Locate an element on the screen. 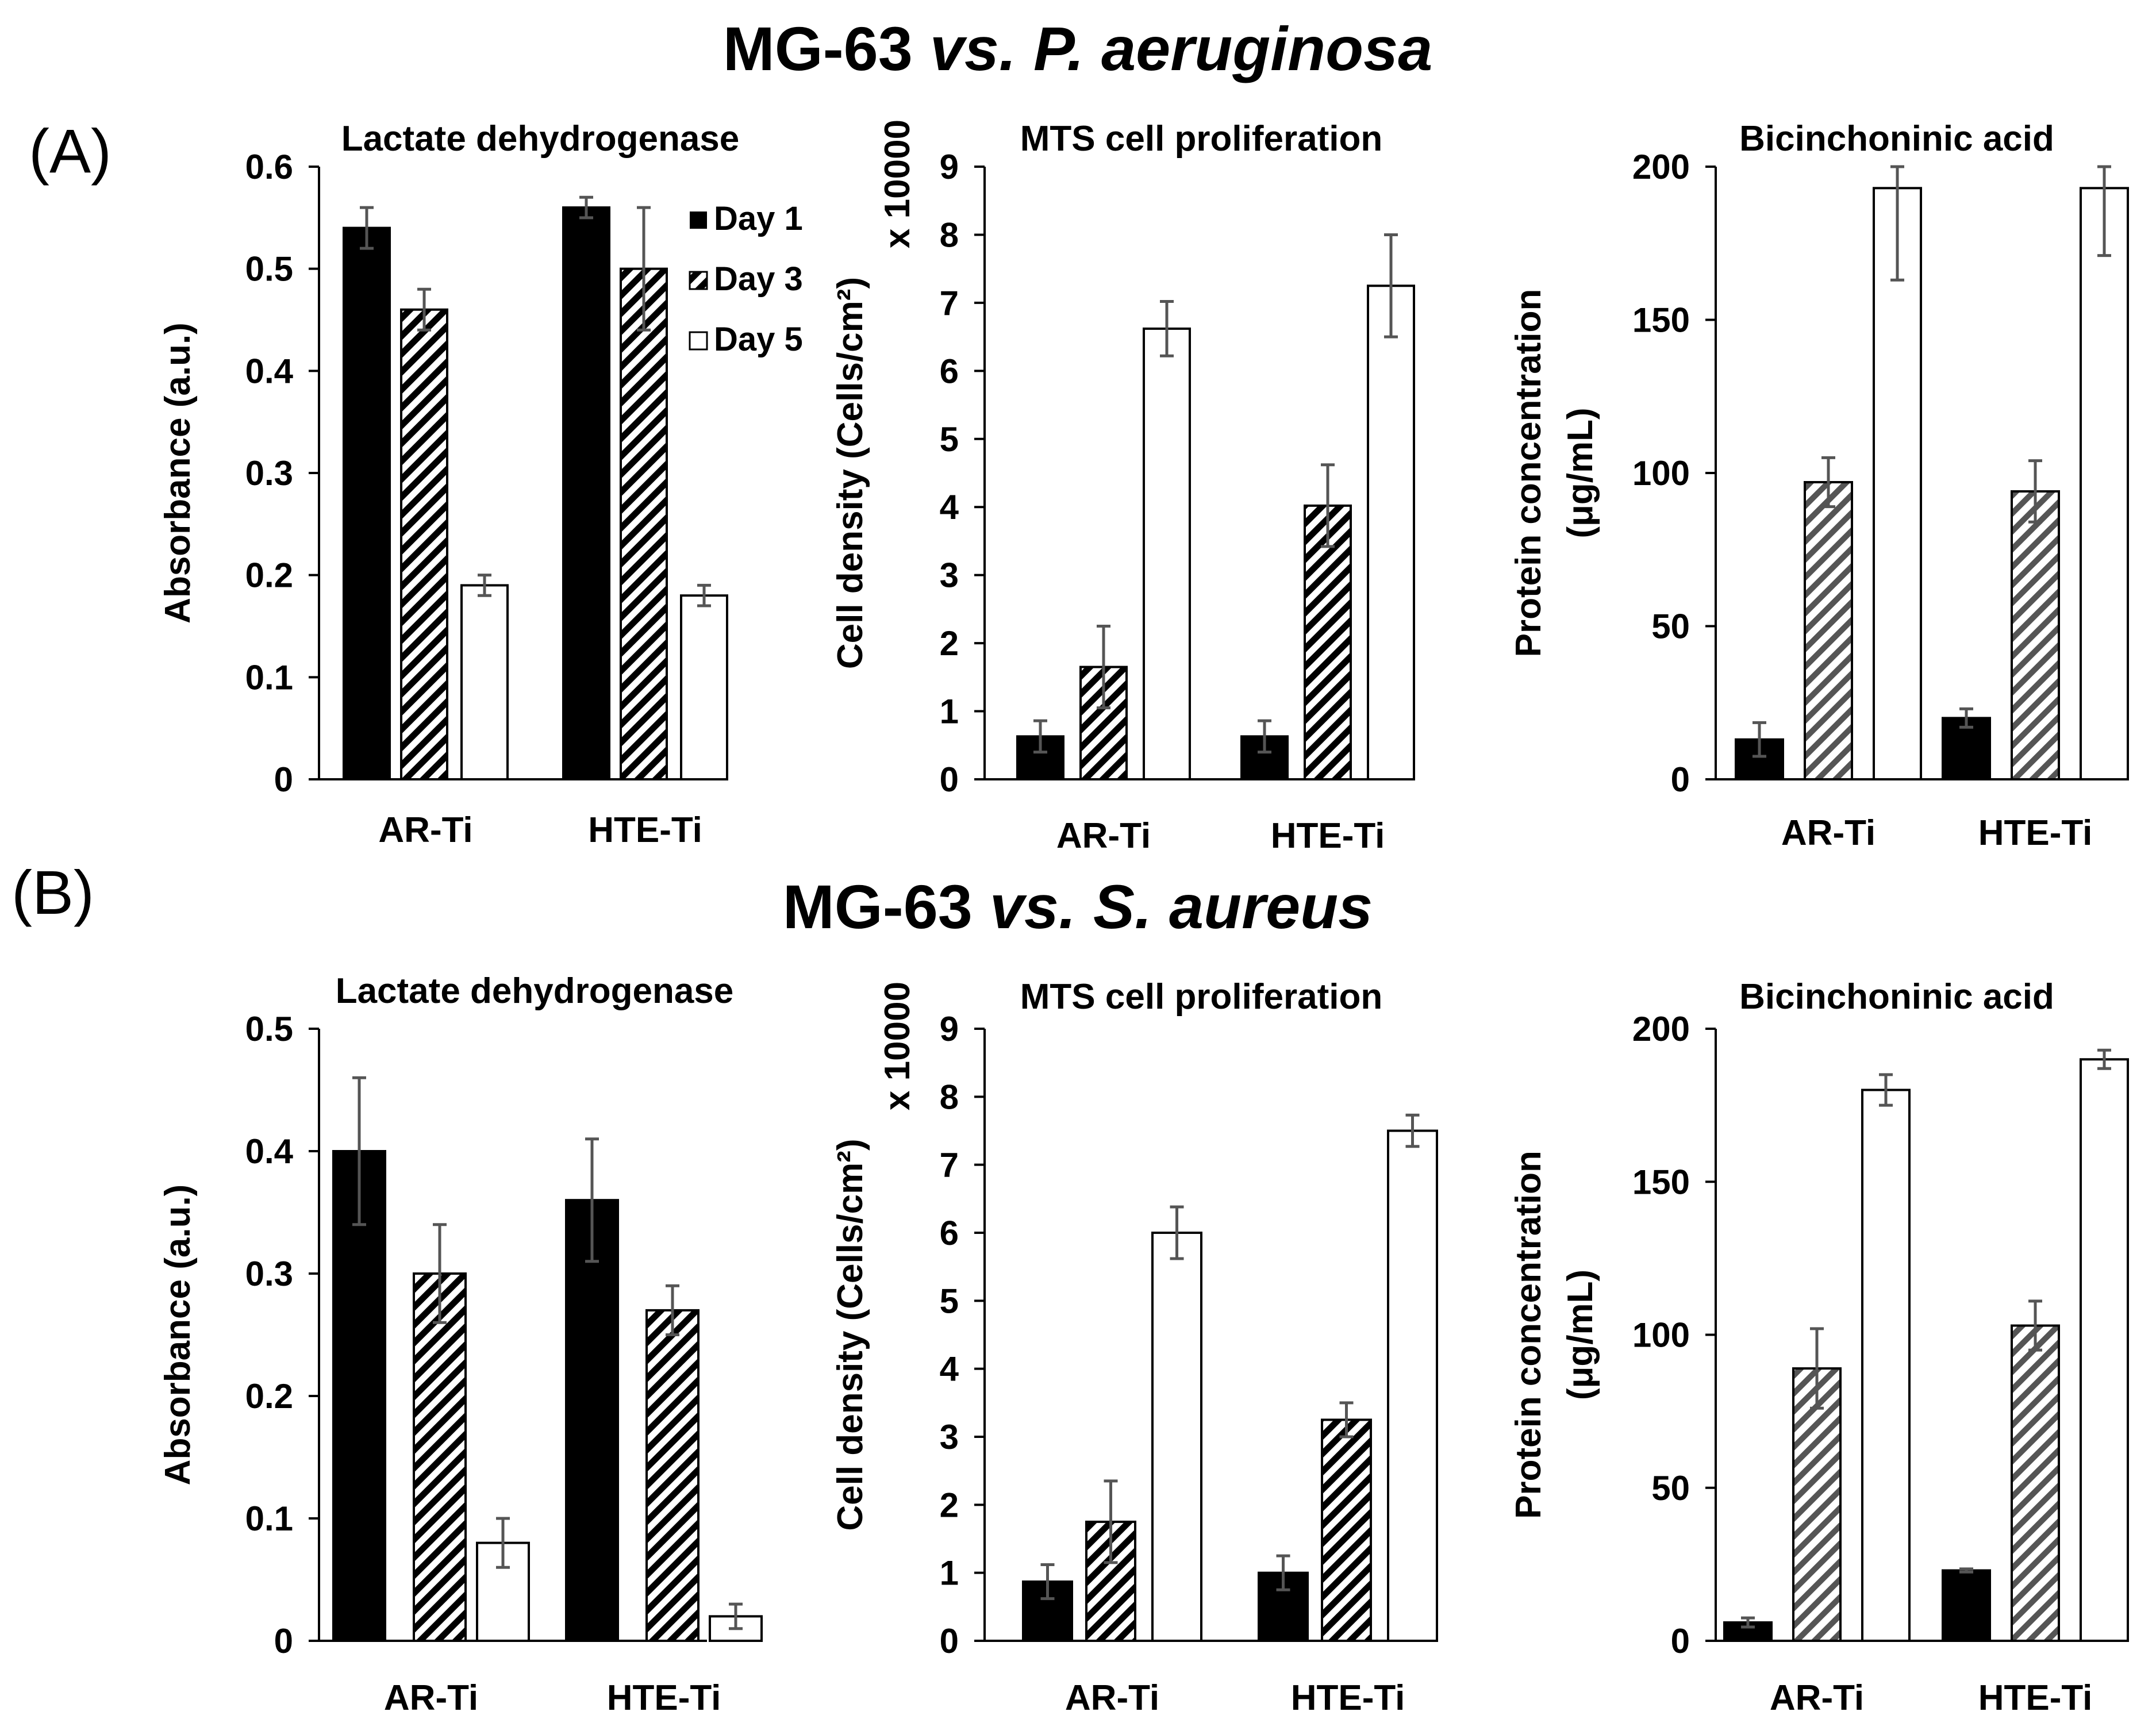 This screenshot has height=1723, width=2156. y-tick-label: 0.4 is located at coordinates (269, 371).